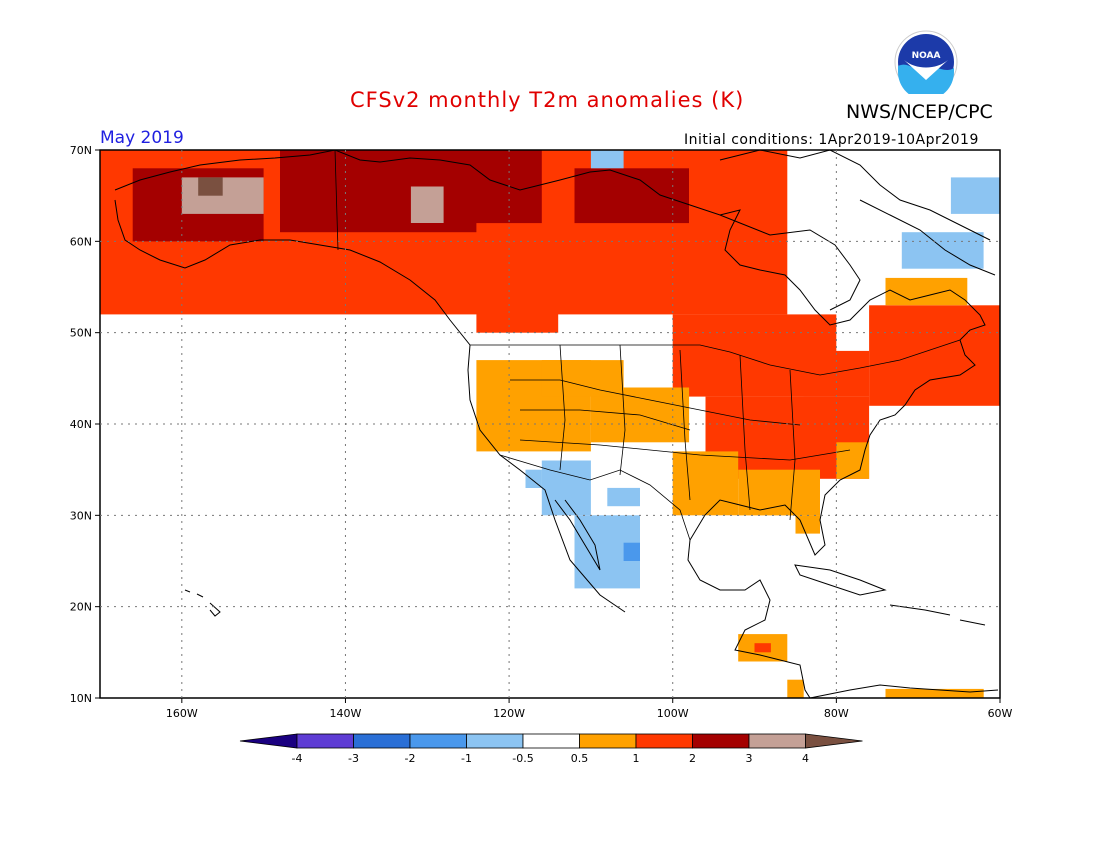 This screenshot has width=1100, height=850. I want to click on lon-tick-label: 80W, so click(836, 713).